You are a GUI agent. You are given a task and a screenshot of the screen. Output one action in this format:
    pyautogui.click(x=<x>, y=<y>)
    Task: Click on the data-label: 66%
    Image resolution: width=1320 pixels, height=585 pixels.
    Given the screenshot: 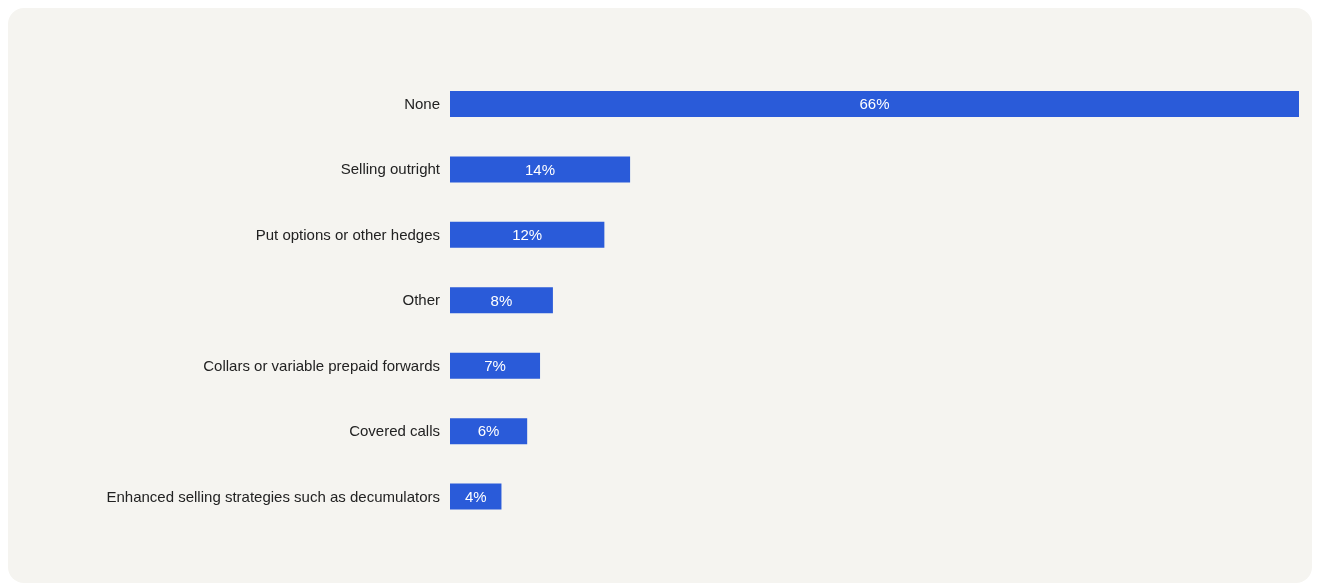 What is the action you would take?
    pyautogui.click(x=874, y=104)
    